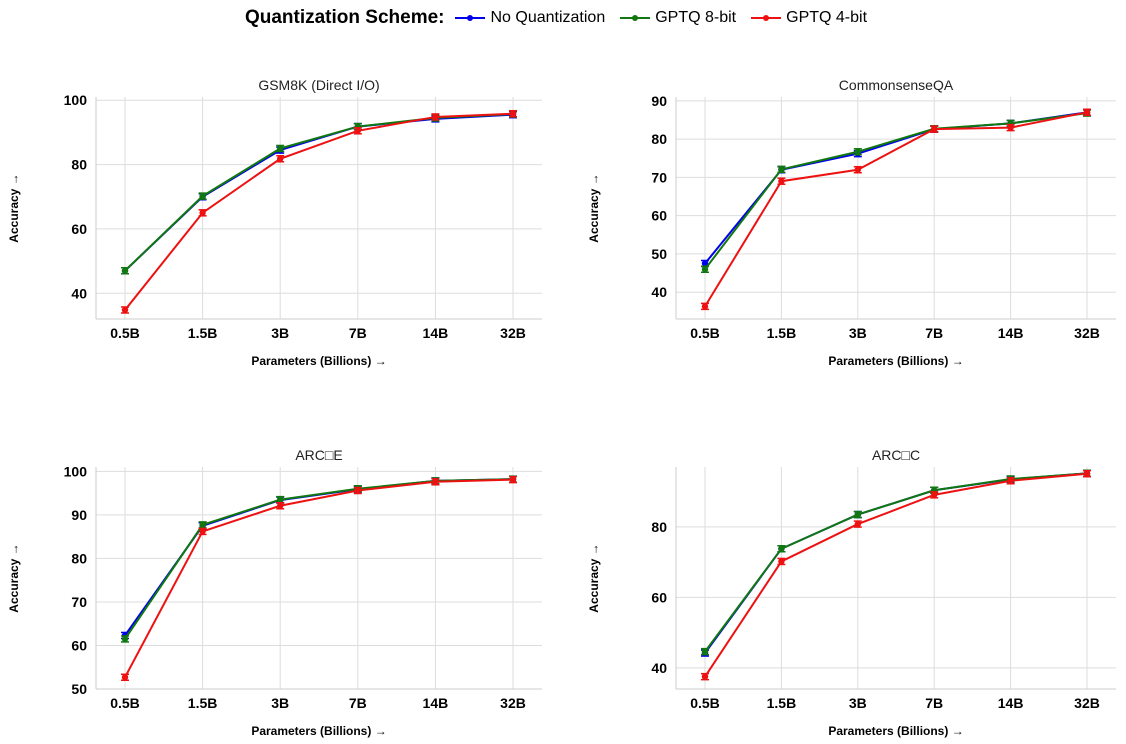 The width and height of the screenshot is (1126, 744). I want to click on legend-label-no-quantization: No Quantization, so click(548, 17).